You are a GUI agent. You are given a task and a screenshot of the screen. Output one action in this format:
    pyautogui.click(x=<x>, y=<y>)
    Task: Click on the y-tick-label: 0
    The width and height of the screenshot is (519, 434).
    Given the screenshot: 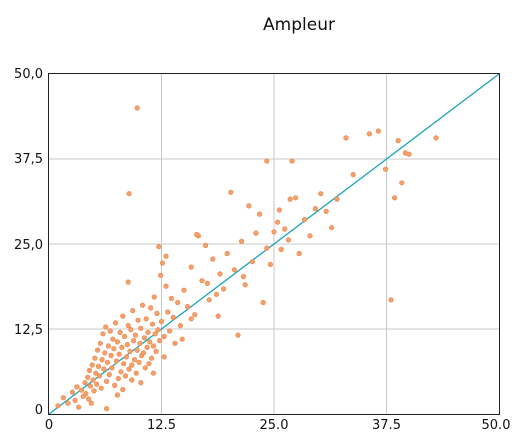 What is the action you would take?
    pyautogui.click(x=39, y=410)
    